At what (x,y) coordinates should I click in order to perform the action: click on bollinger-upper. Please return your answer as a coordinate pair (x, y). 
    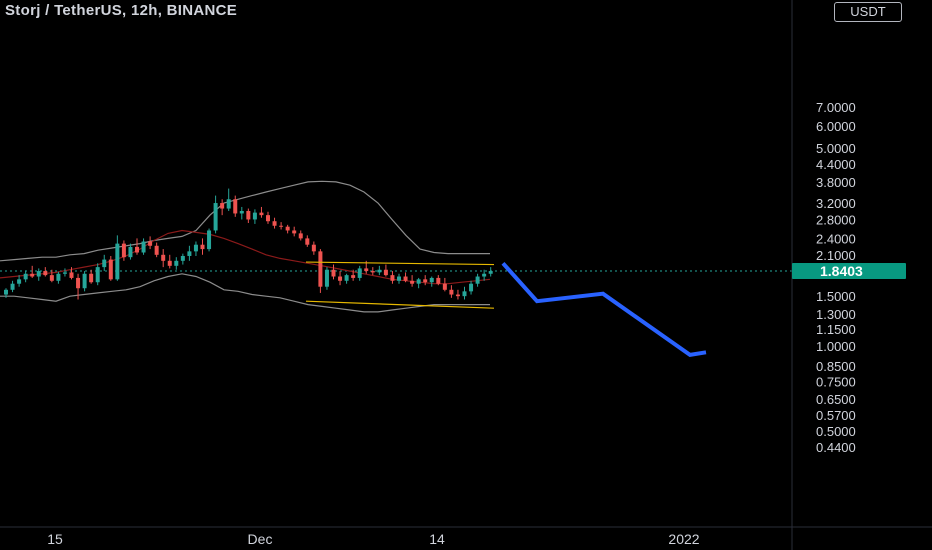
    Looking at the image, I should click on (245, 221).